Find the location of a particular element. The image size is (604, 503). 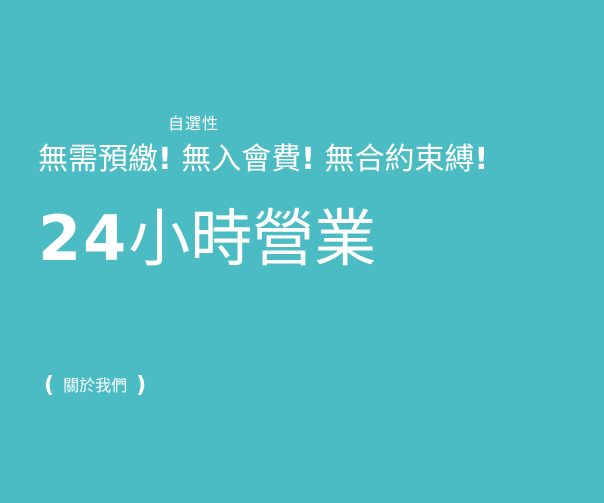

about-us-link: ( 關於我們 ) is located at coordinates (95, 386).